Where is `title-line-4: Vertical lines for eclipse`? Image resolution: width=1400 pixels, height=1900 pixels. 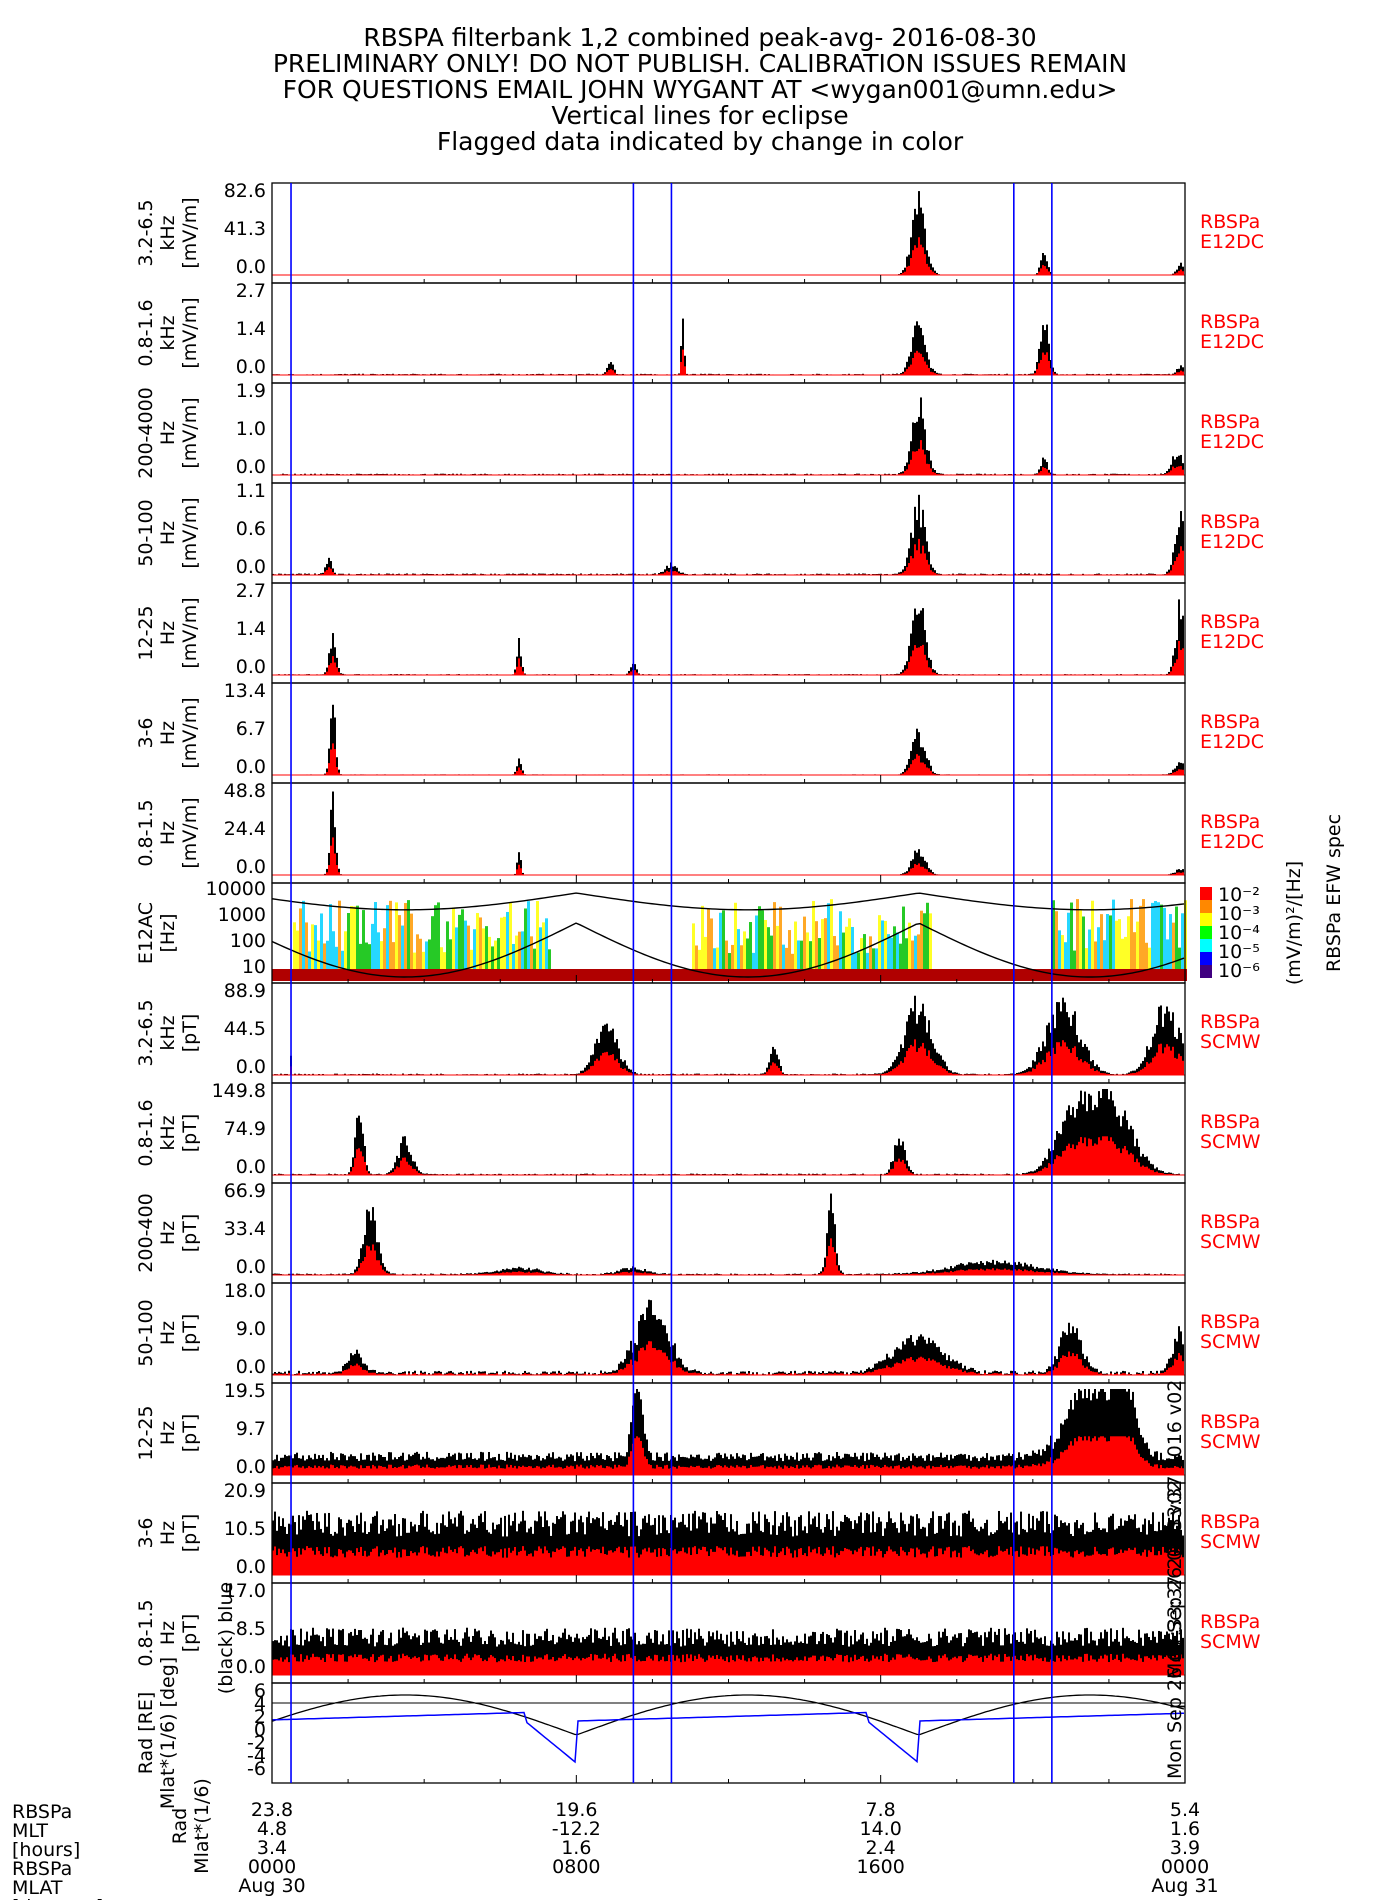
title-line-4: Vertical lines for eclipse is located at coordinates (699, 115).